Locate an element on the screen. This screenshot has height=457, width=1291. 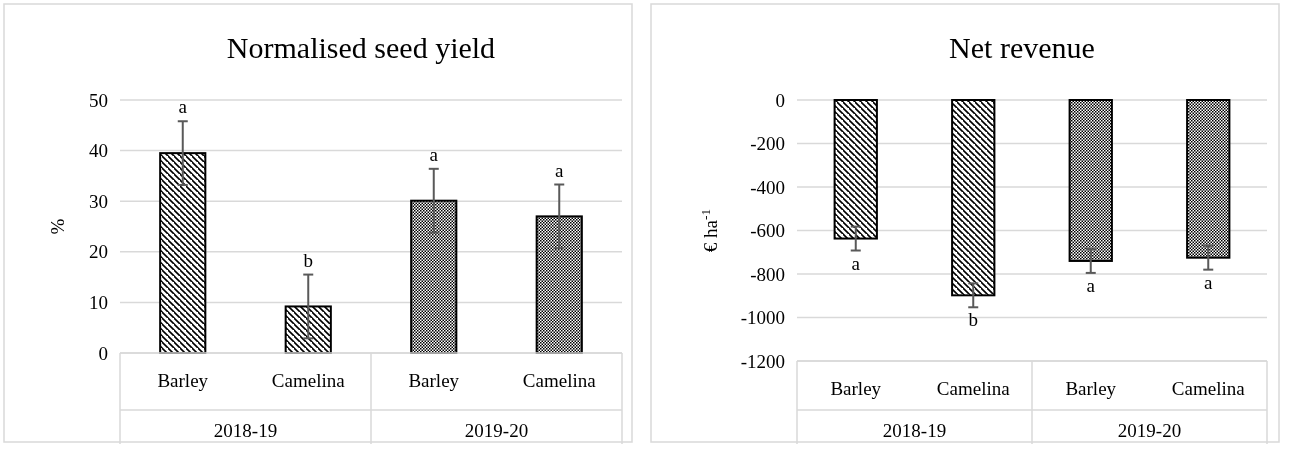
y-tick-label: 30 is located at coordinates (98, 201).